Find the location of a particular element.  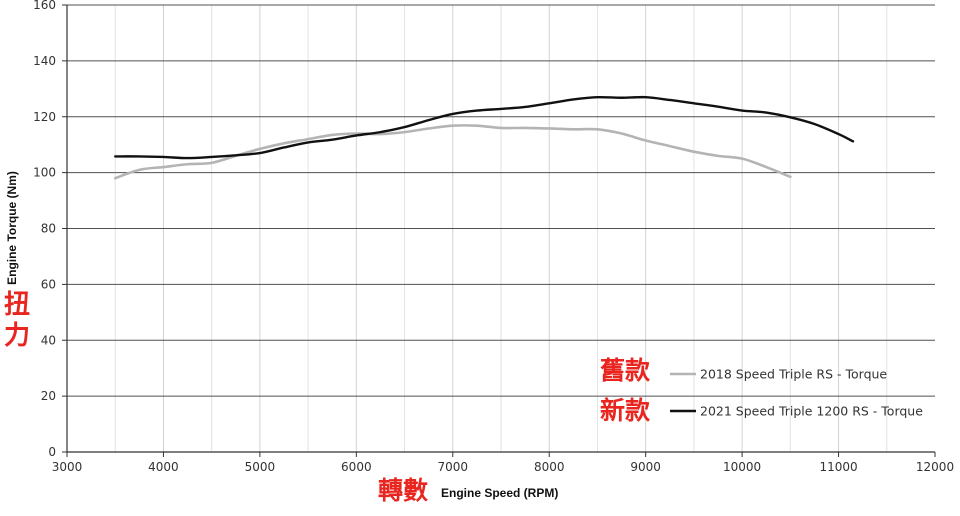

y-label-cjk: 扭力 is located at coordinates (16, 320).